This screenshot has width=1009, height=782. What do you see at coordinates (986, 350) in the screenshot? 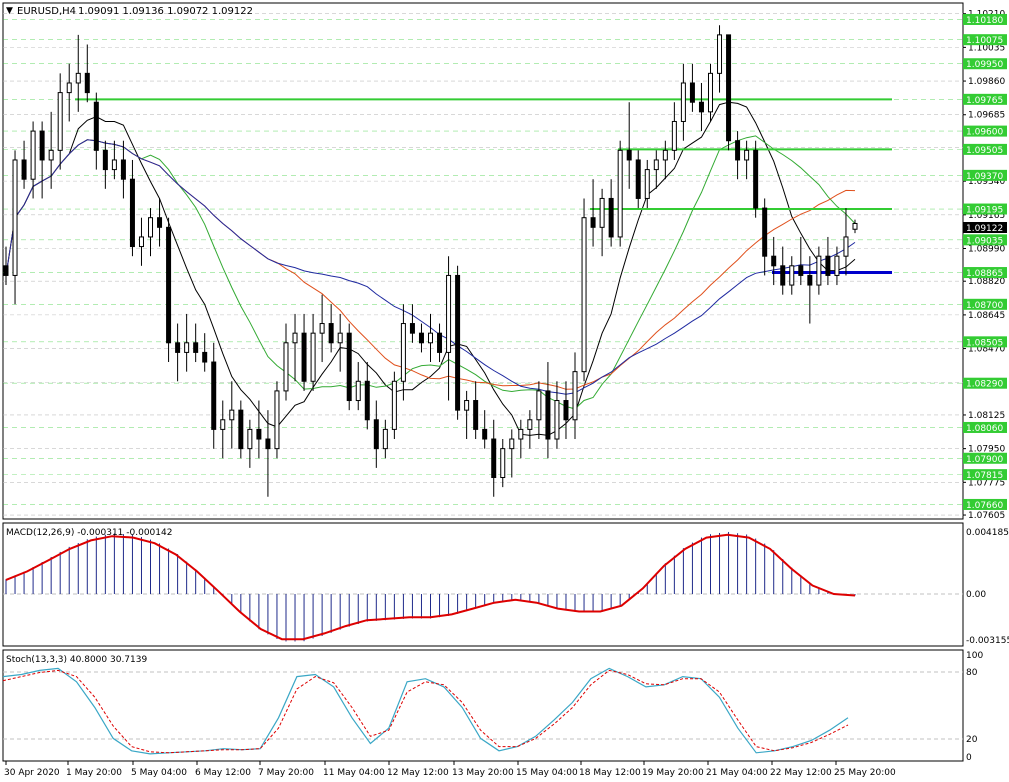
I see `price-tick-label: 1.08470` at bounding box center [986, 350].